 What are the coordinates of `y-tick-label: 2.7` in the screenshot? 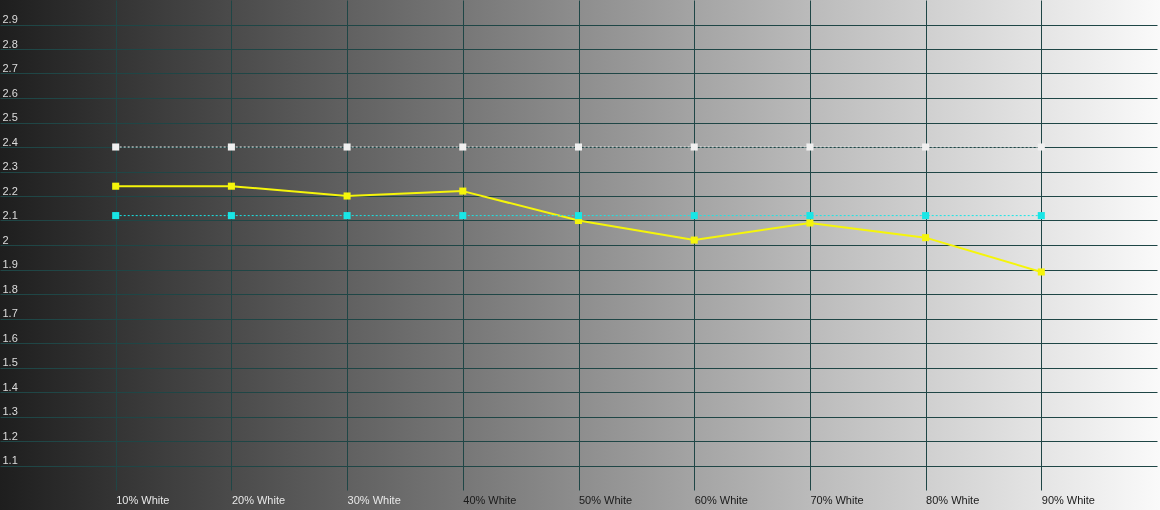 It's located at (10, 68).